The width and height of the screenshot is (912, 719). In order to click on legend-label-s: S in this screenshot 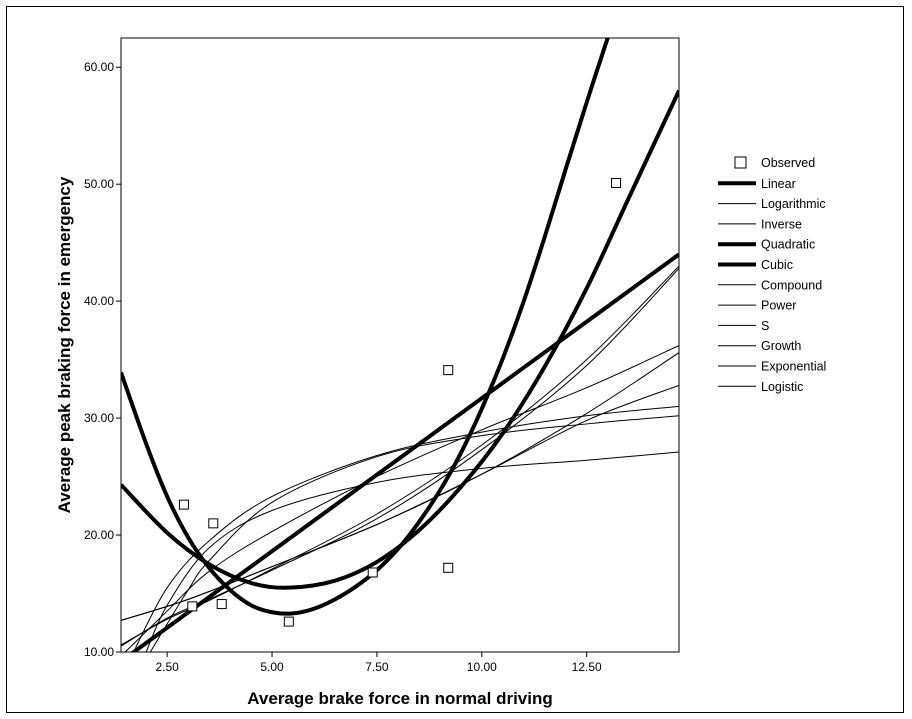, I will do `click(765, 326)`.